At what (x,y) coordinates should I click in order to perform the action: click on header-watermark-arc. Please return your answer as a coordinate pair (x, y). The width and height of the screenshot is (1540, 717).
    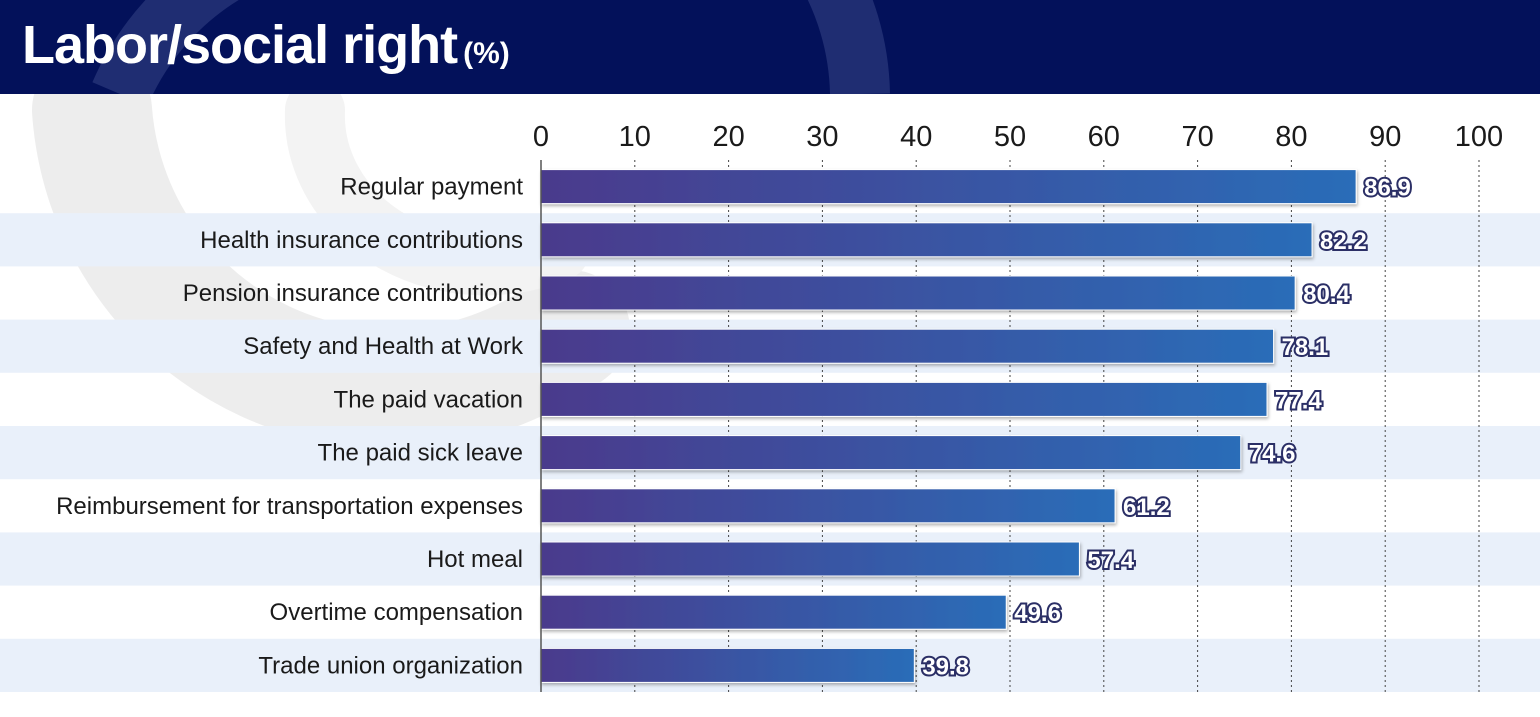
    Looking at the image, I should click on (491, 47).